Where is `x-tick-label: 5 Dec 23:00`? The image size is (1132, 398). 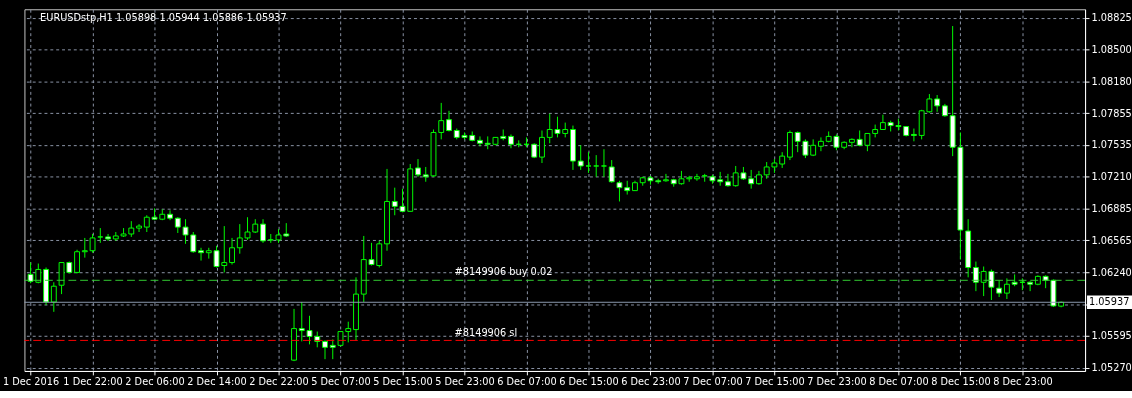
x-tick-label: 5 Dec 23:00 is located at coordinates (465, 382).